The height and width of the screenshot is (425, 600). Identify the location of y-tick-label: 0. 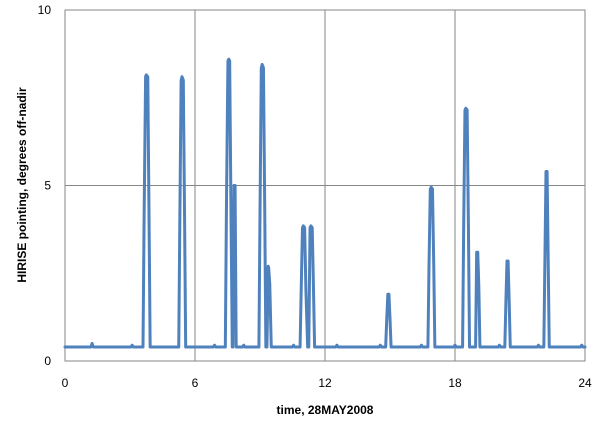
(47, 361).